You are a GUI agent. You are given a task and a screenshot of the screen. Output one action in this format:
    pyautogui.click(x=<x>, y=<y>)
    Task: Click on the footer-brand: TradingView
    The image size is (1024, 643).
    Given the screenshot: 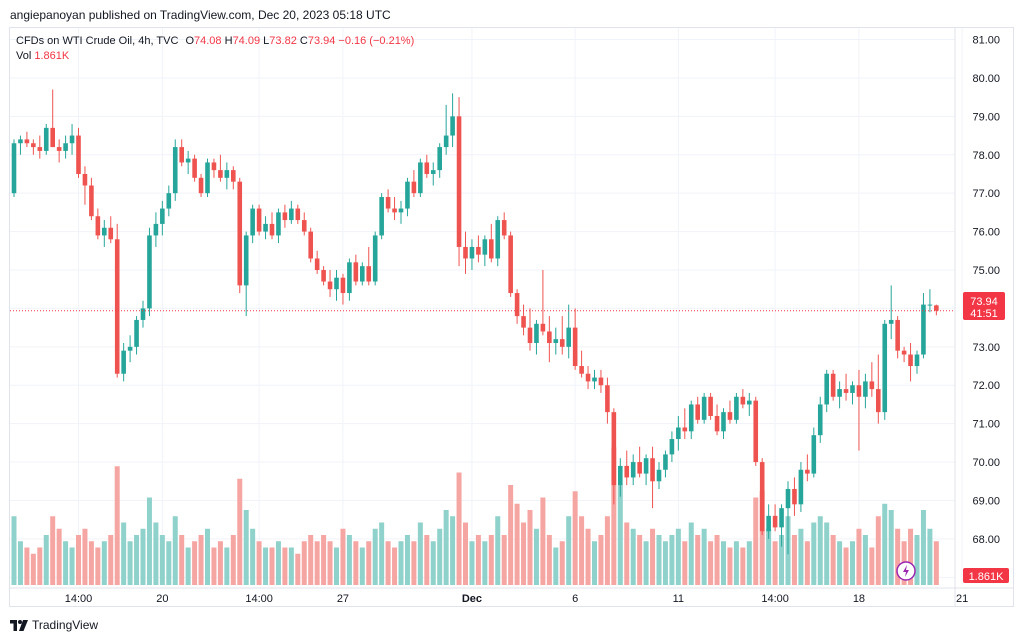 What is the action you would take?
    pyautogui.click(x=65, y=625)
    